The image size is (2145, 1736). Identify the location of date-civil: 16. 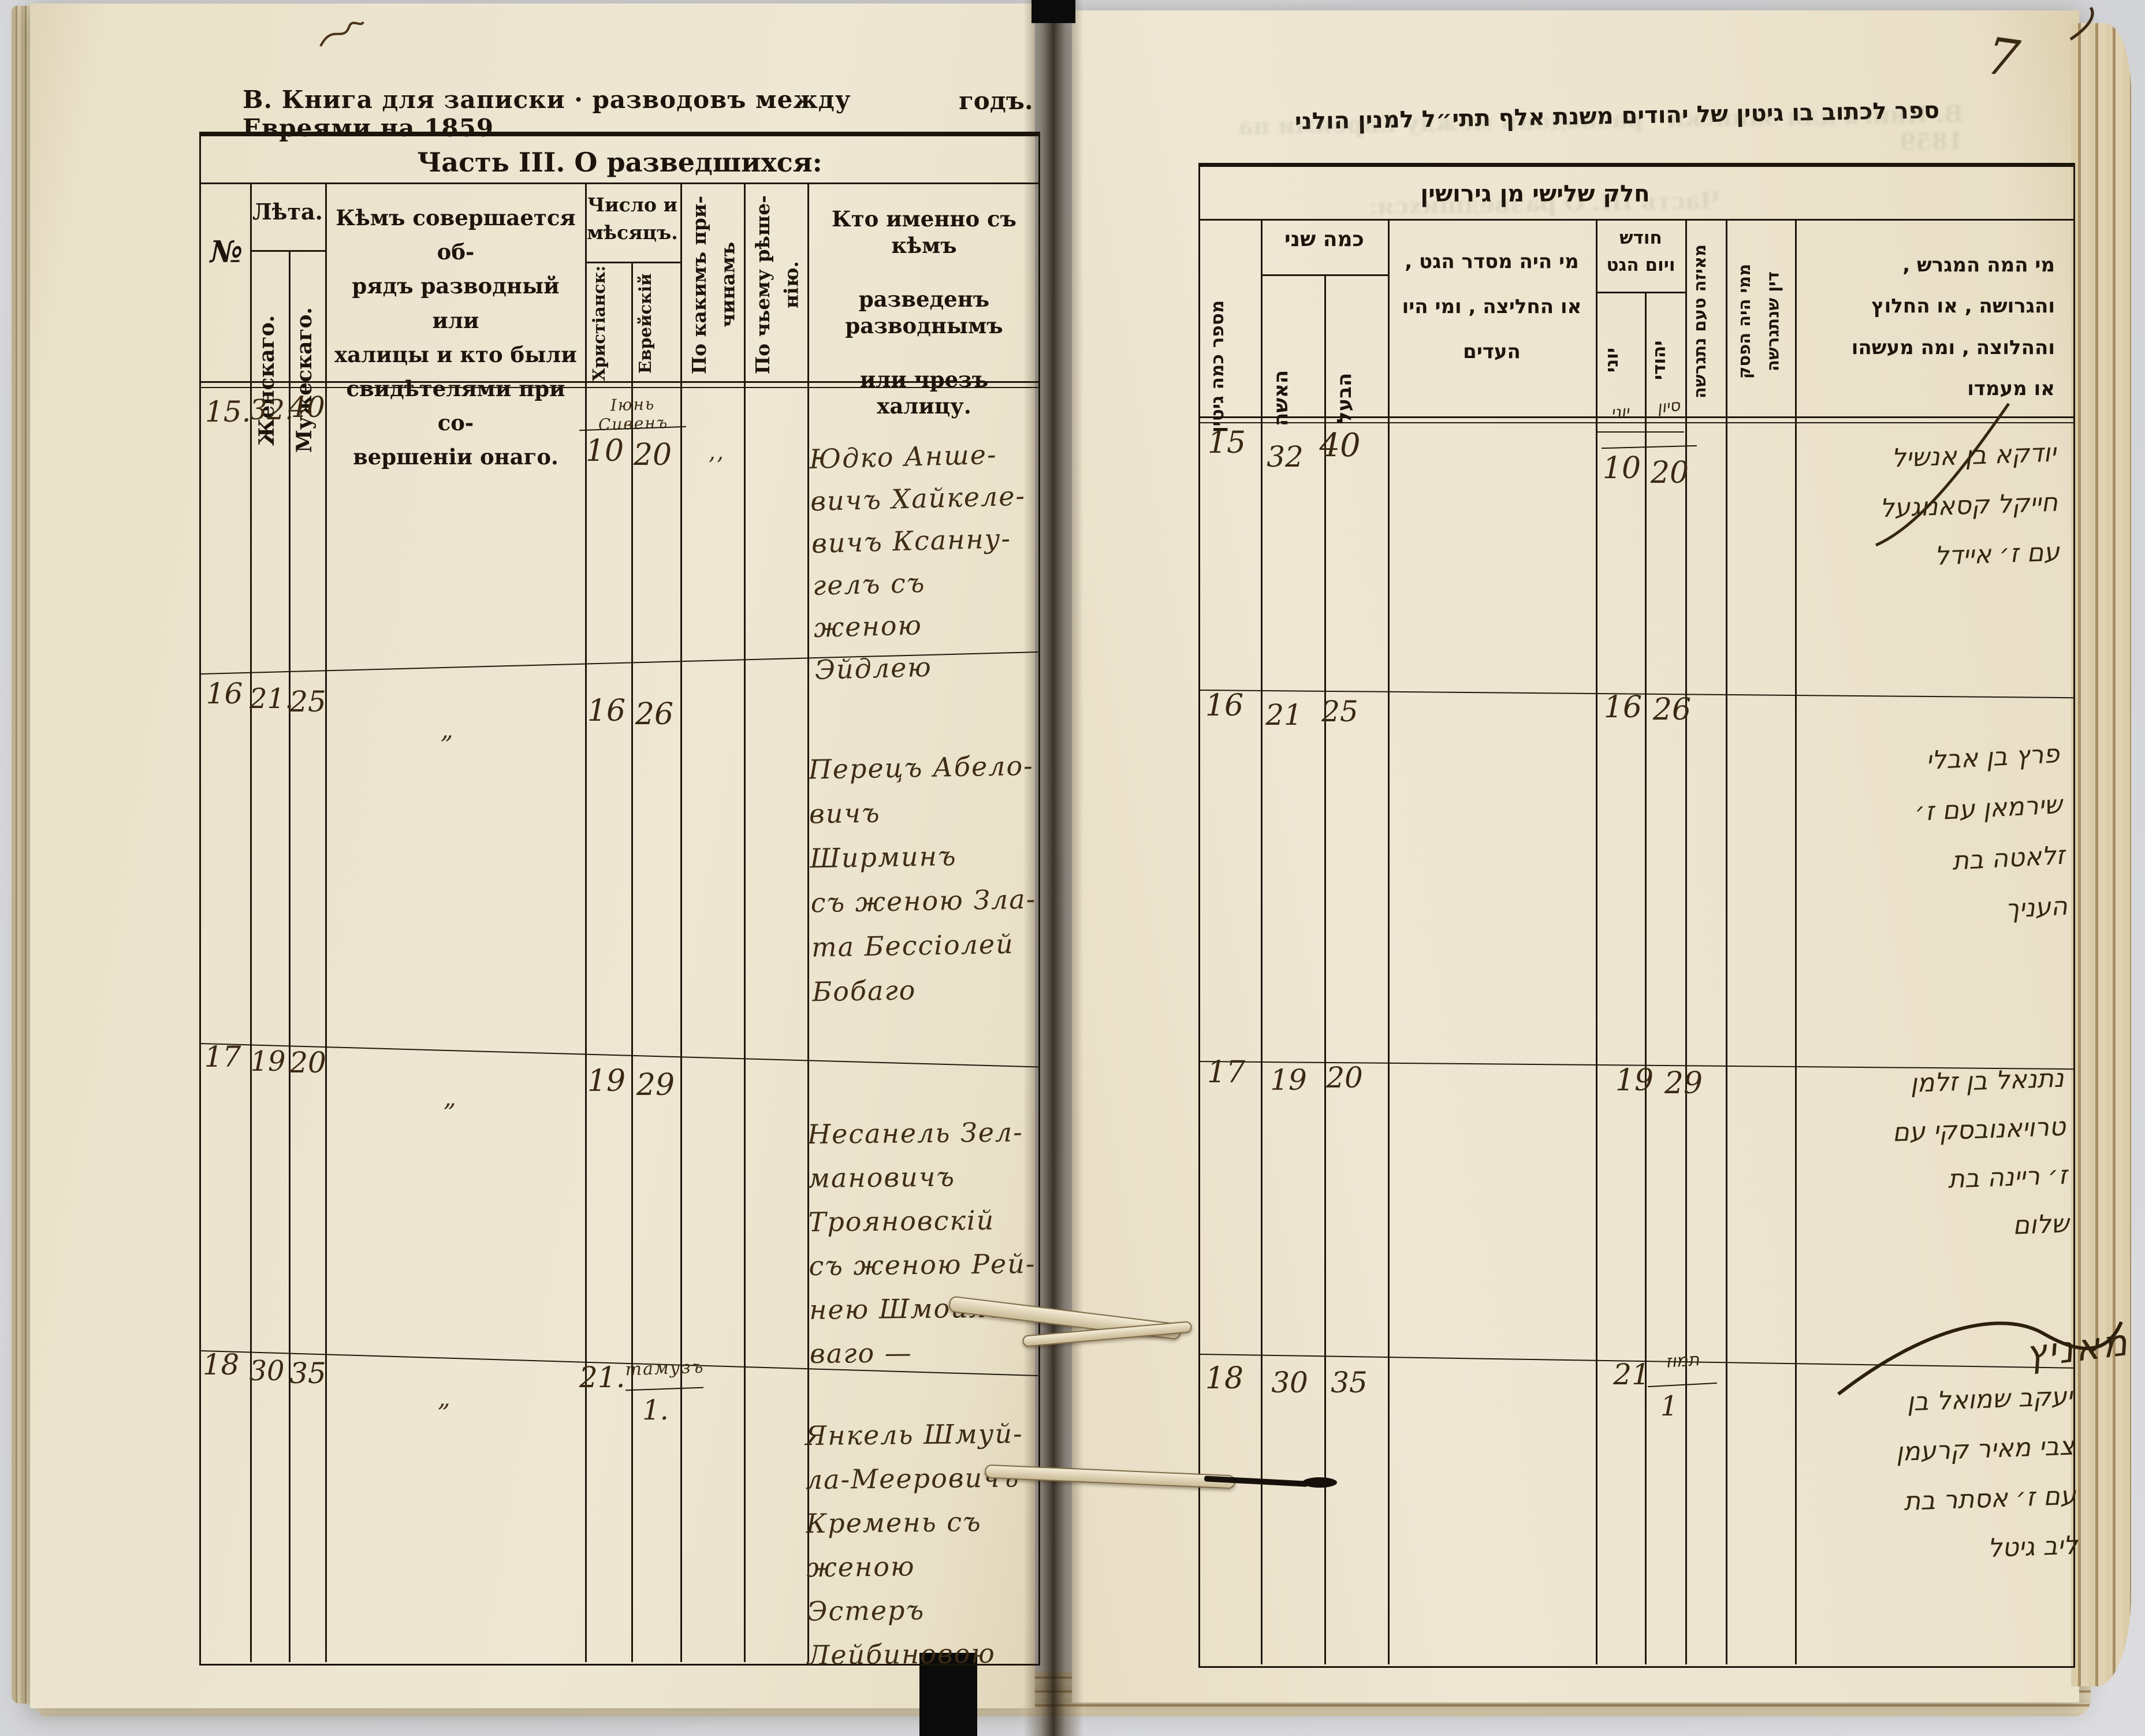
(1623, 707).